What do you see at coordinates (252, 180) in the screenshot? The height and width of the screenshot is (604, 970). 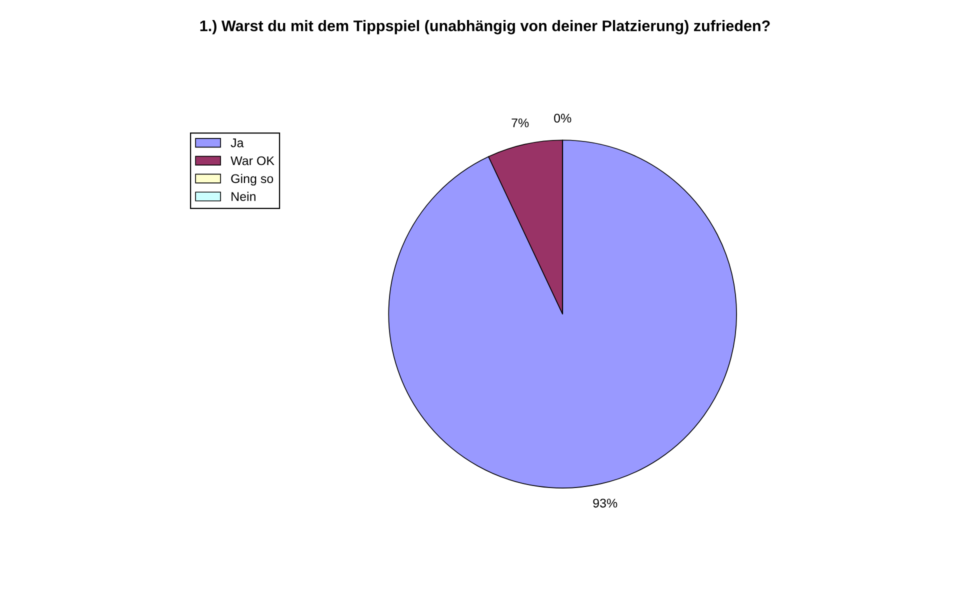 I see `legend-label: Ging so` at bounding box center [252, 180].